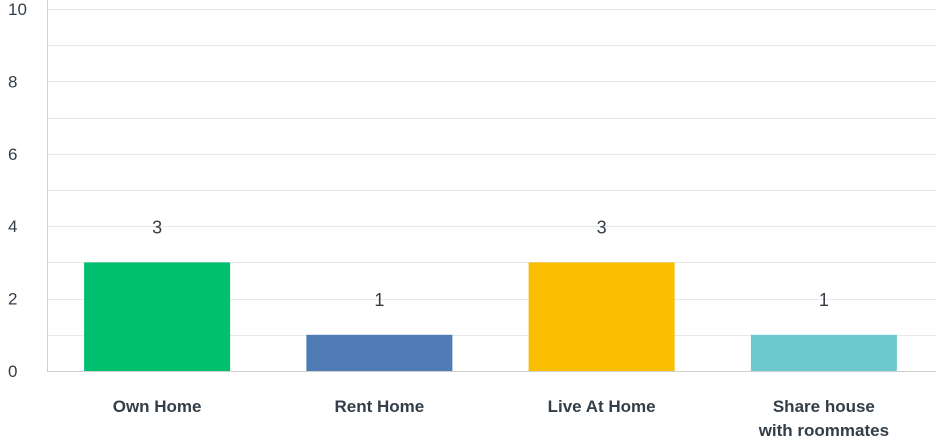  What do you see at coordinates (12, 81) in the screenshot?
I see `y-tick-label: 8` at bounding box center [12, 81].